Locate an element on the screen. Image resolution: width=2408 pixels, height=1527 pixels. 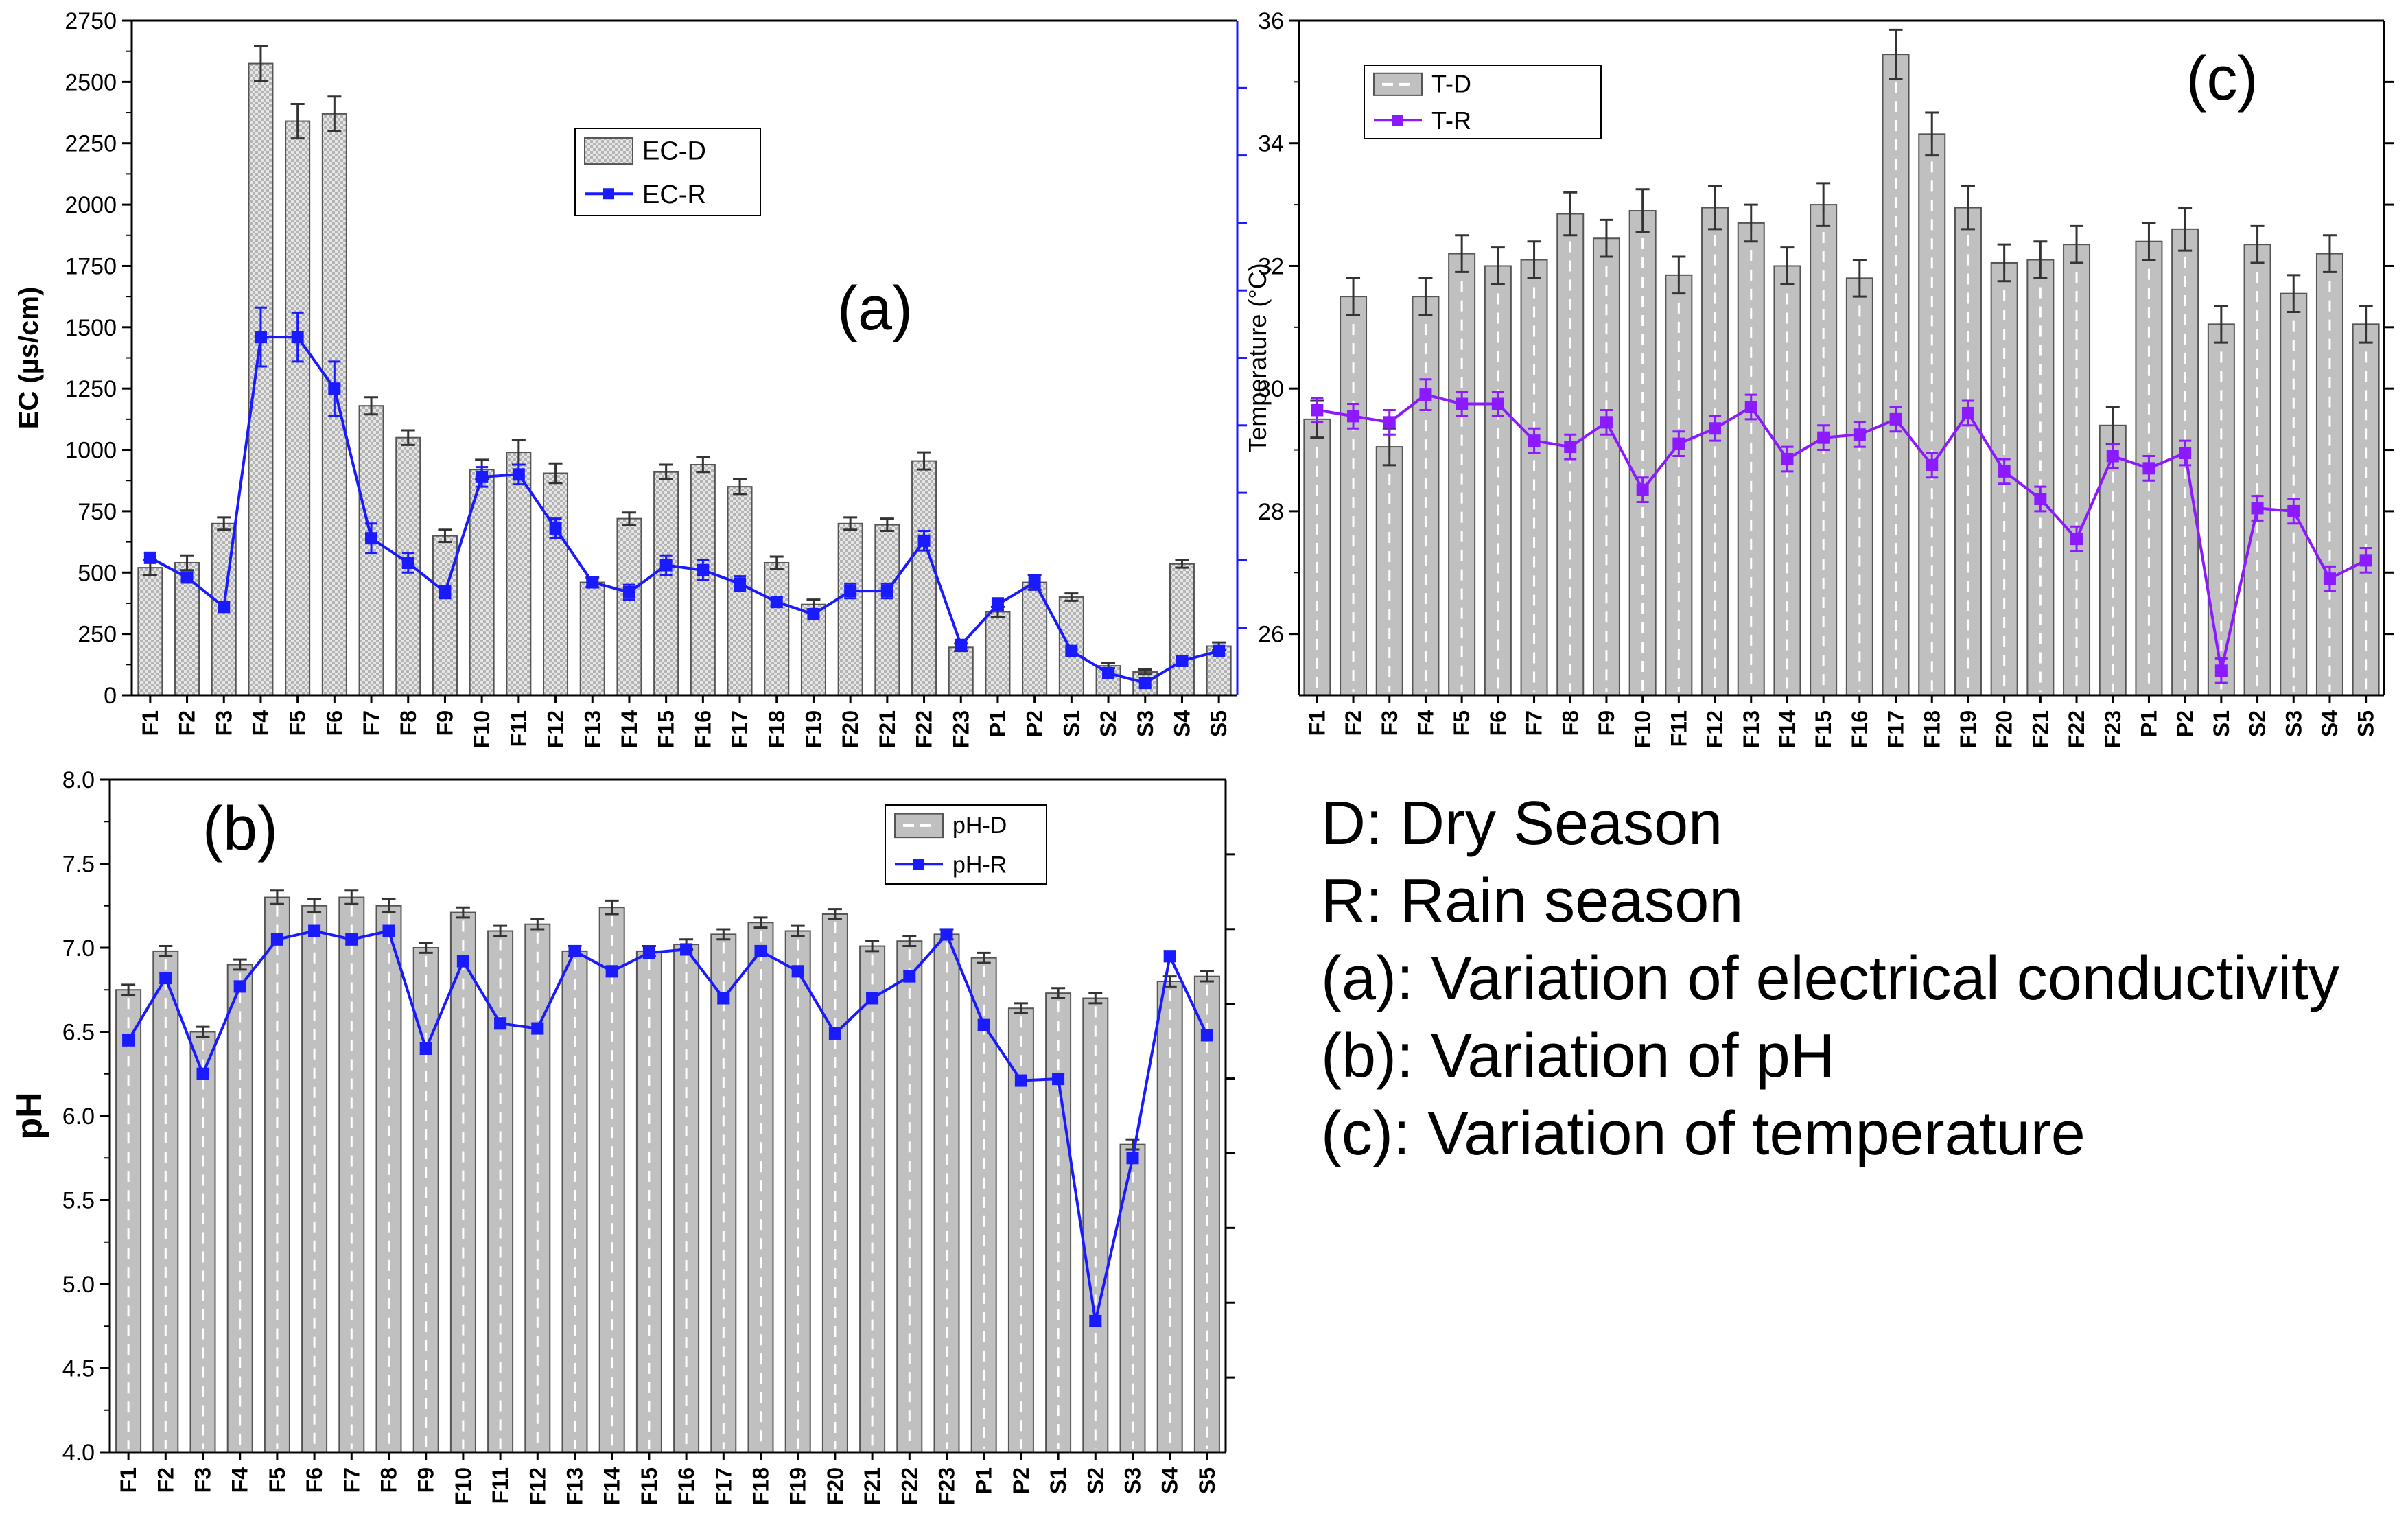
x-tick-label-P2: P2 is located at coordinates (1021, 1480).